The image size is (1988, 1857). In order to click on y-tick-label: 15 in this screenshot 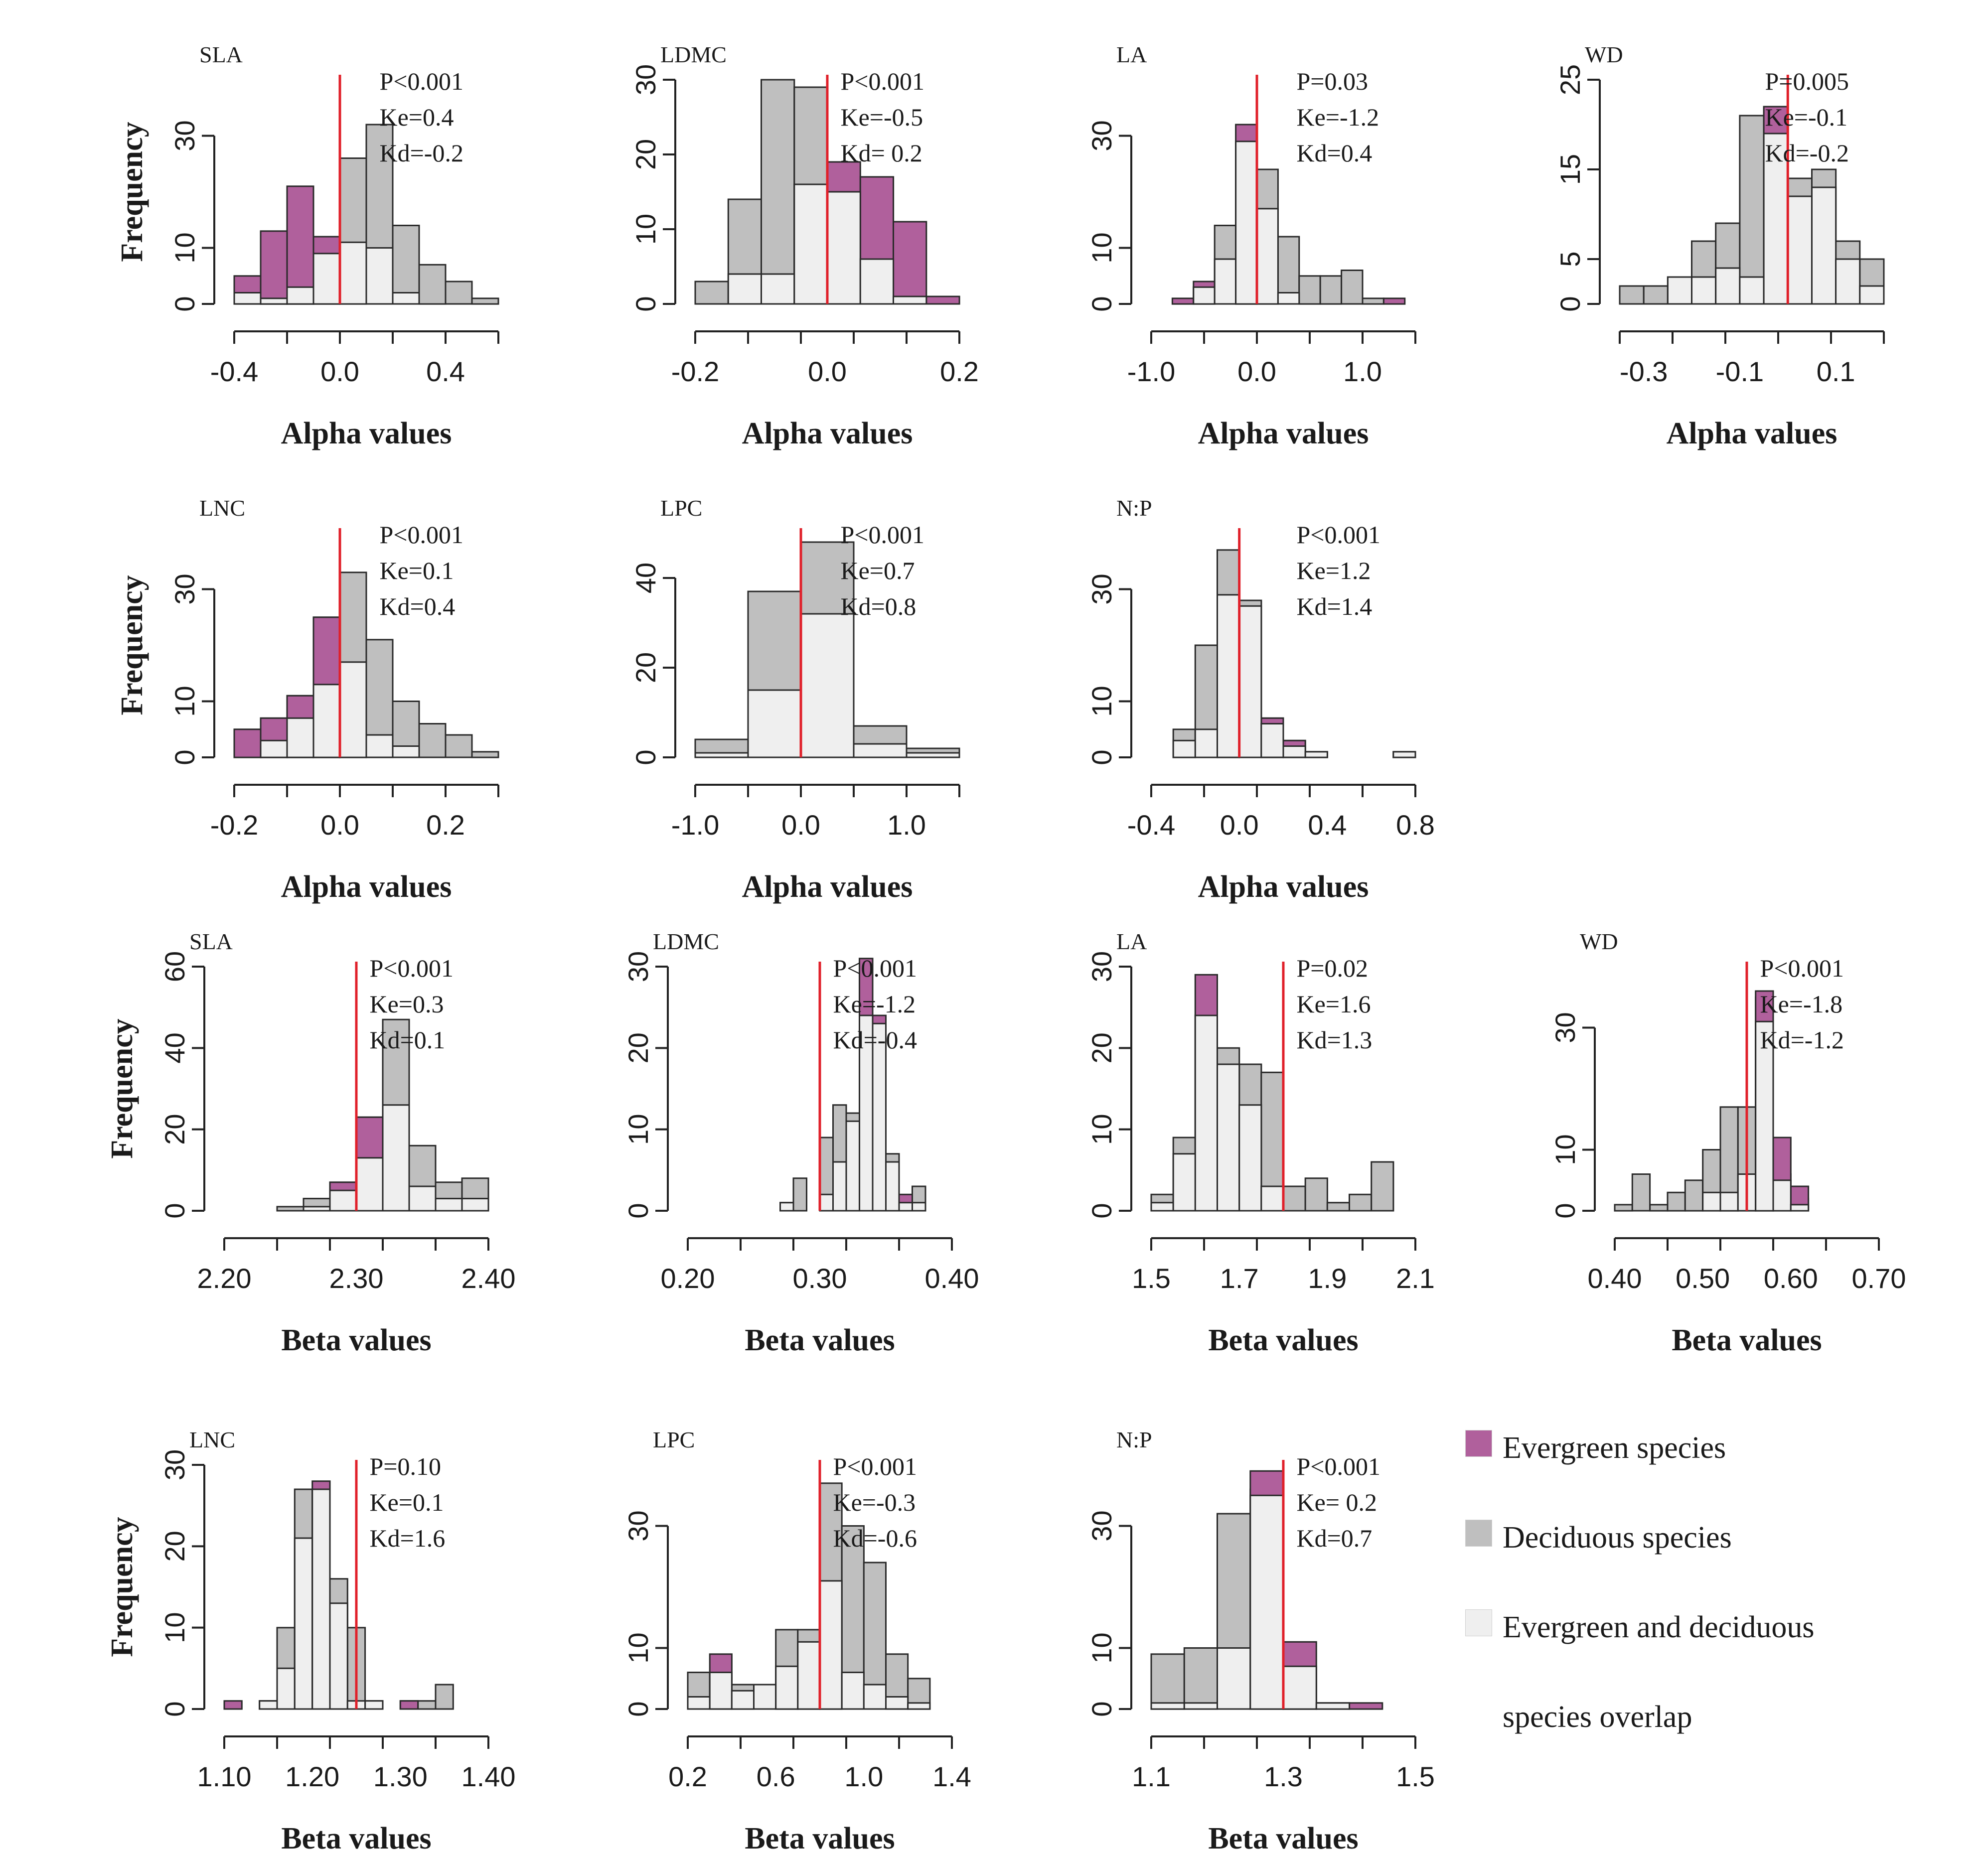, I will do `click(1570, 169)`.